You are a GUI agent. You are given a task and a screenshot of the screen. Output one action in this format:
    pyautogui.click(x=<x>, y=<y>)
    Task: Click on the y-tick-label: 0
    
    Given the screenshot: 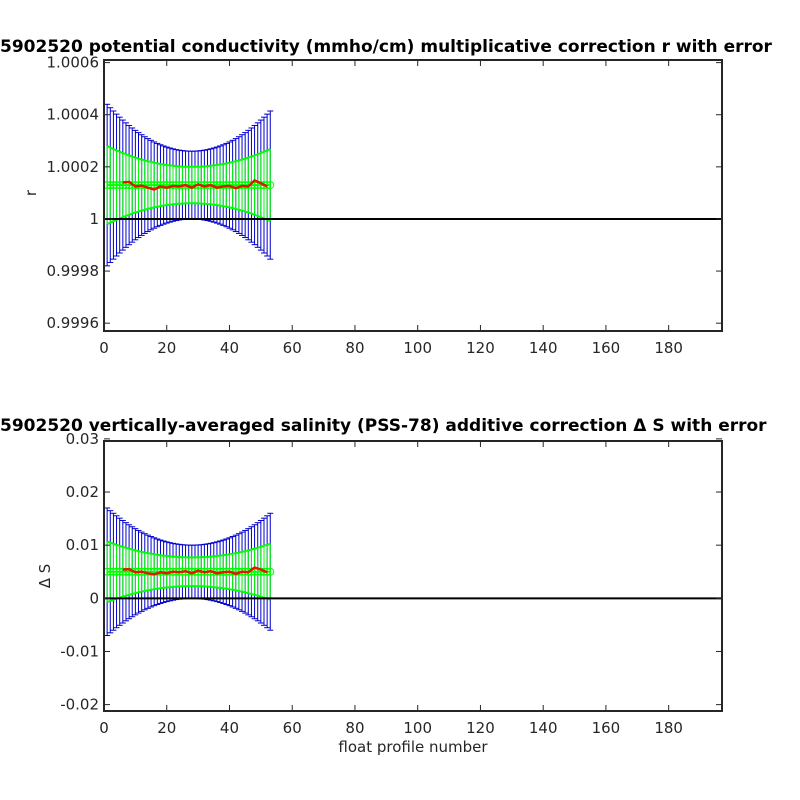 What is the action you would take?
    pyautogui.click(x=94, y=598)
    